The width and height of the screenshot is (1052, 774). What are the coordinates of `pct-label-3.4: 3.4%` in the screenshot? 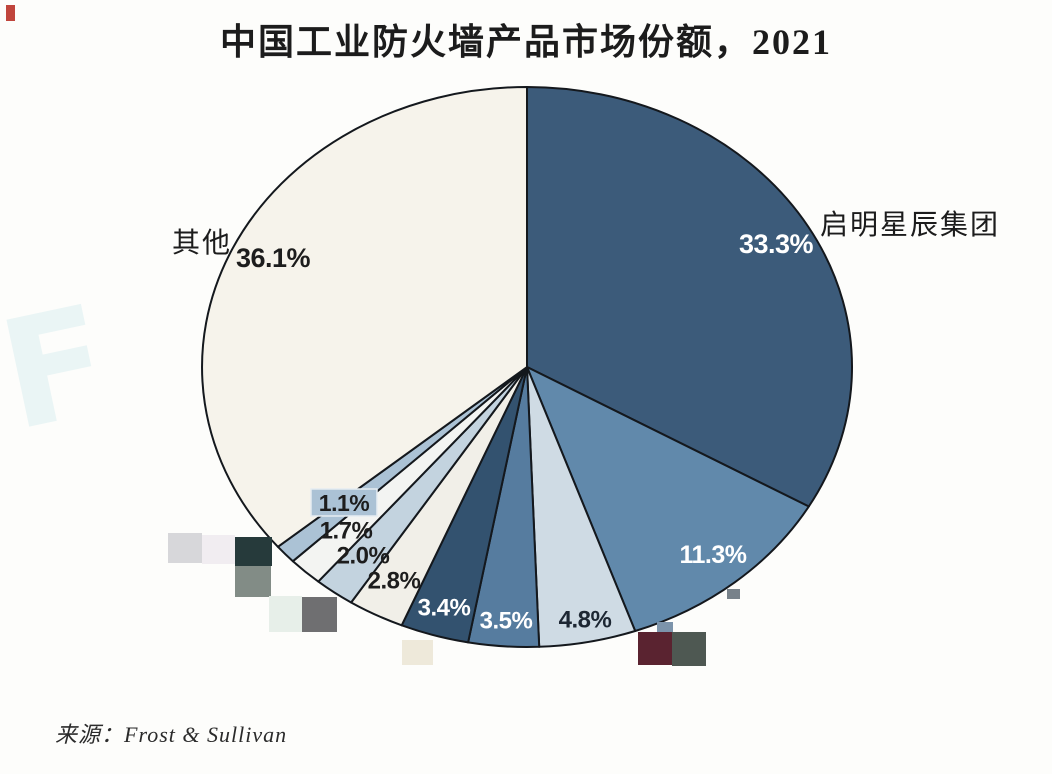 It's located at (444, 608).